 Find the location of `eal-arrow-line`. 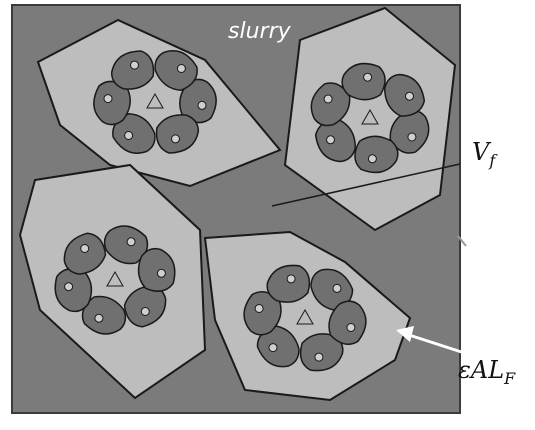

eal-arrow-line is located at coordinates (443, 346).